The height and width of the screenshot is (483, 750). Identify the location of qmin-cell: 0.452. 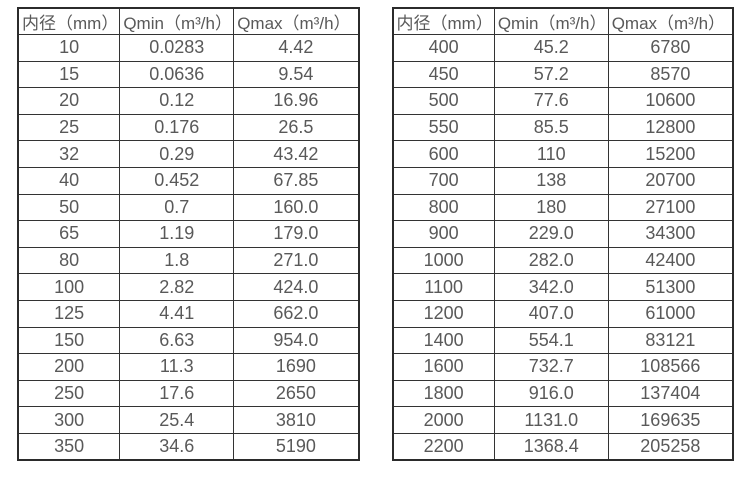
(177, 180).